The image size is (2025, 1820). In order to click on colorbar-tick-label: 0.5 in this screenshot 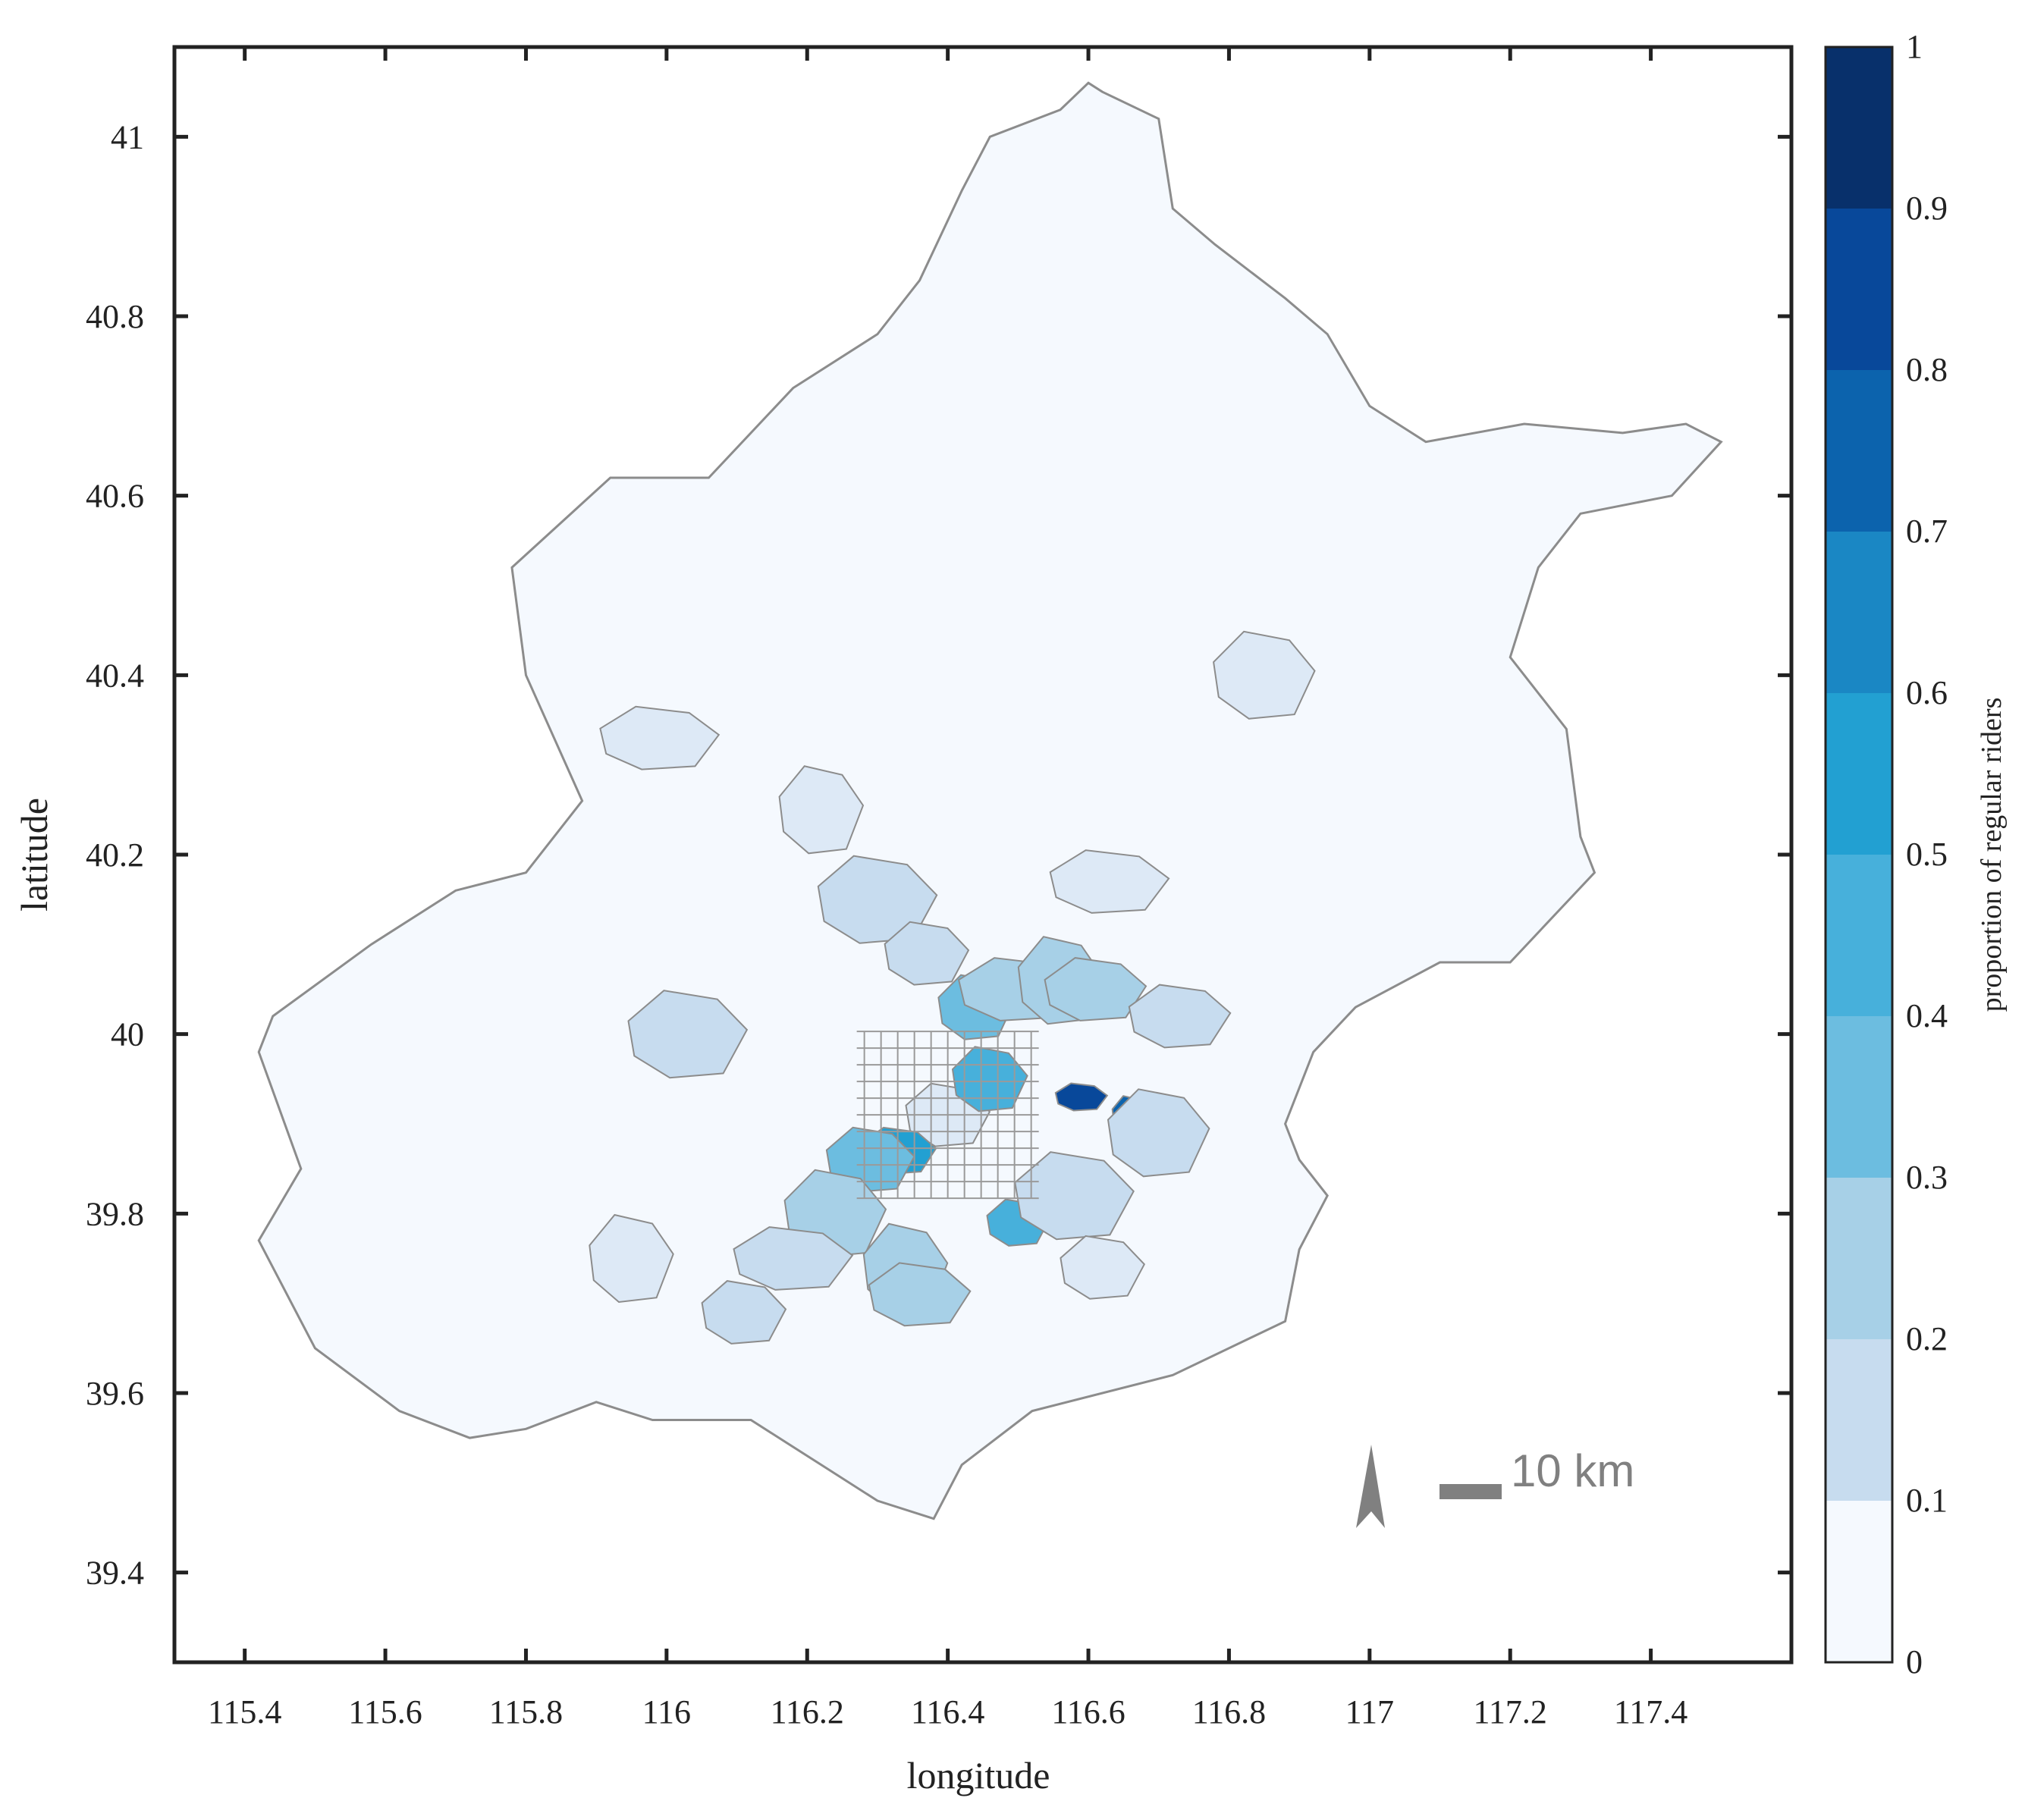, I will do `click(1927, 854)`.